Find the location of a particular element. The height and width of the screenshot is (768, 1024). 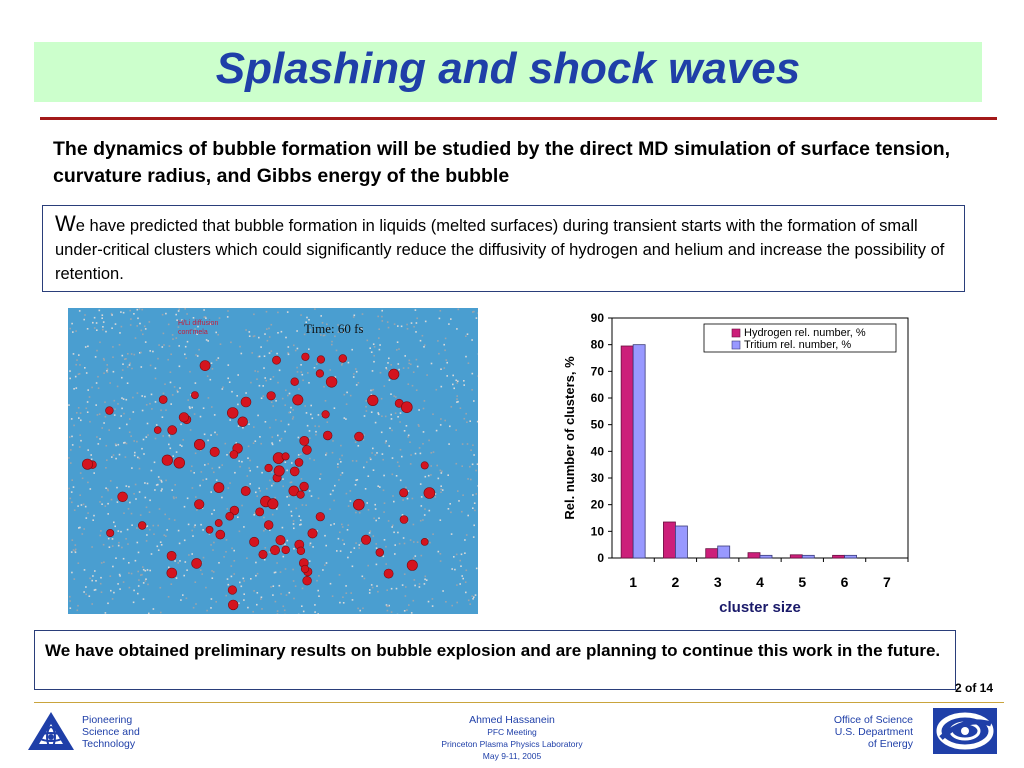

x-tick-label: 2 is located at coordinates (676, 582).